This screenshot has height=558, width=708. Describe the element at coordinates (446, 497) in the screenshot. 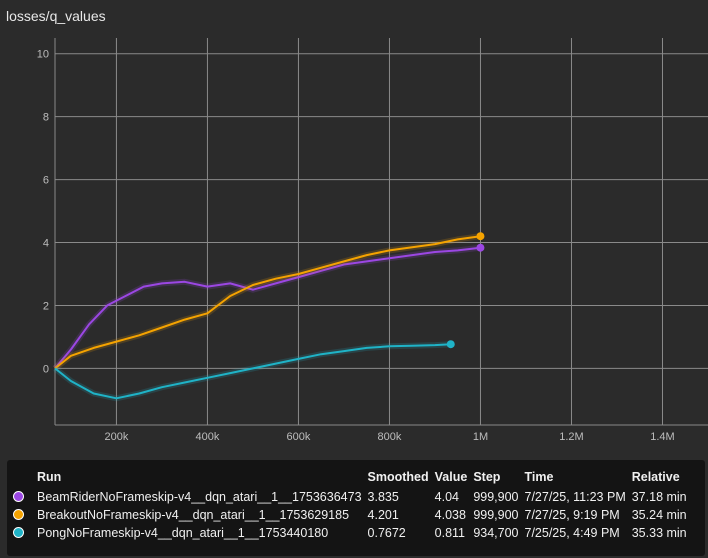

I see `raw-value: 4.04` at that location.